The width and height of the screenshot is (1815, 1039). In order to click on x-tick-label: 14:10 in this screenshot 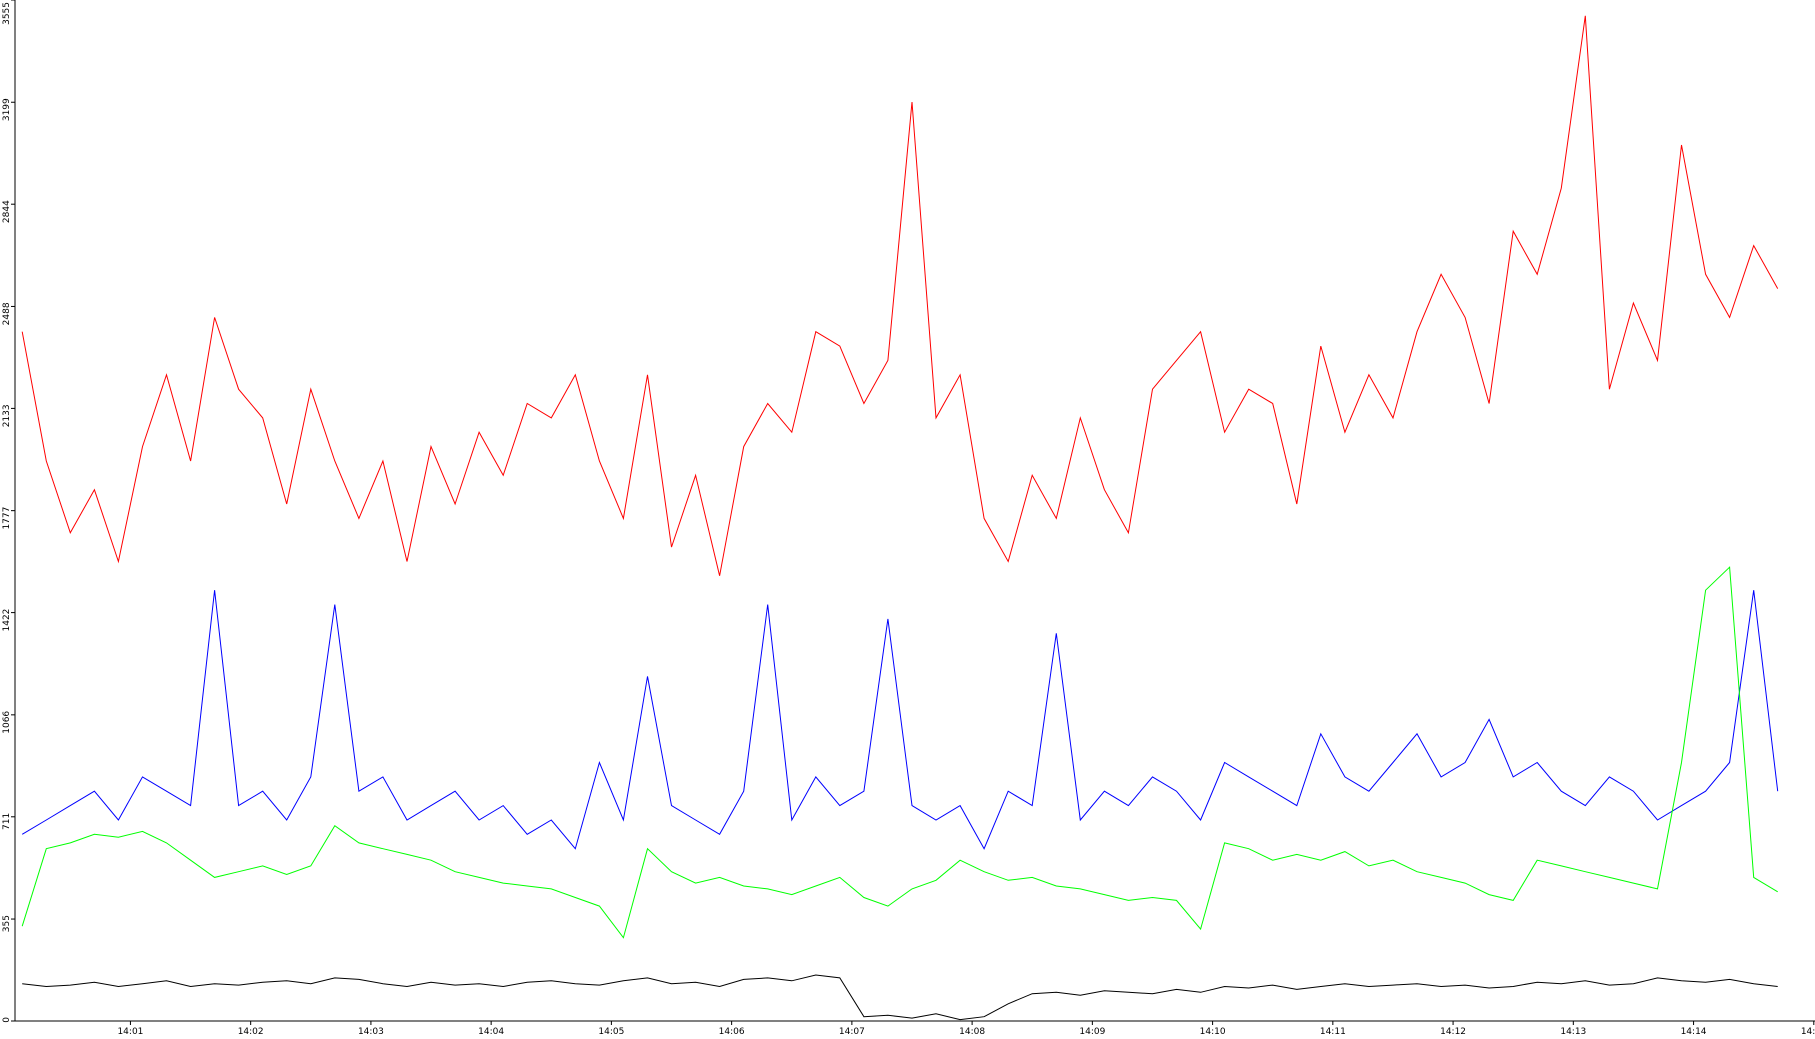, I will do `click(1213, 1032)`.